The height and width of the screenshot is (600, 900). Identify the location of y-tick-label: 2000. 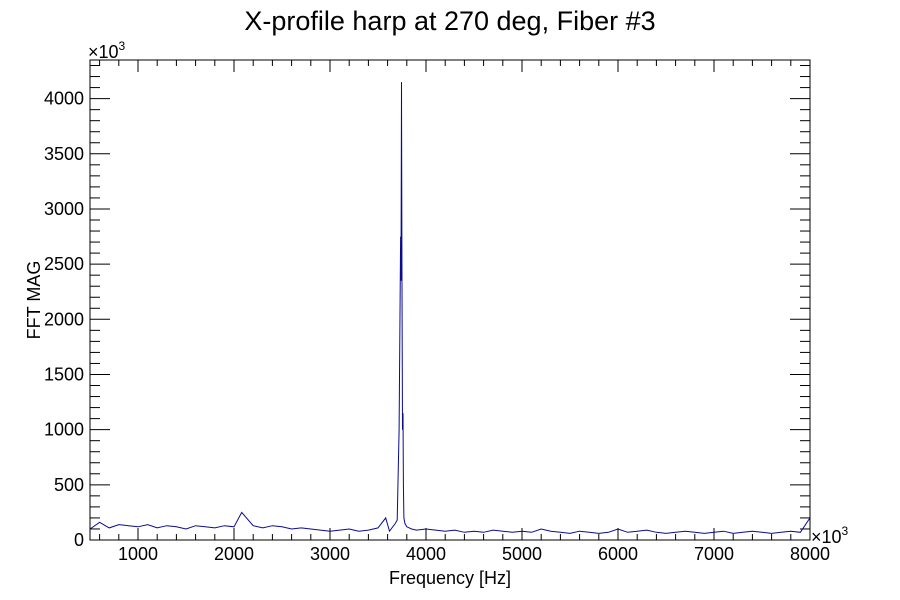
(64, 319).